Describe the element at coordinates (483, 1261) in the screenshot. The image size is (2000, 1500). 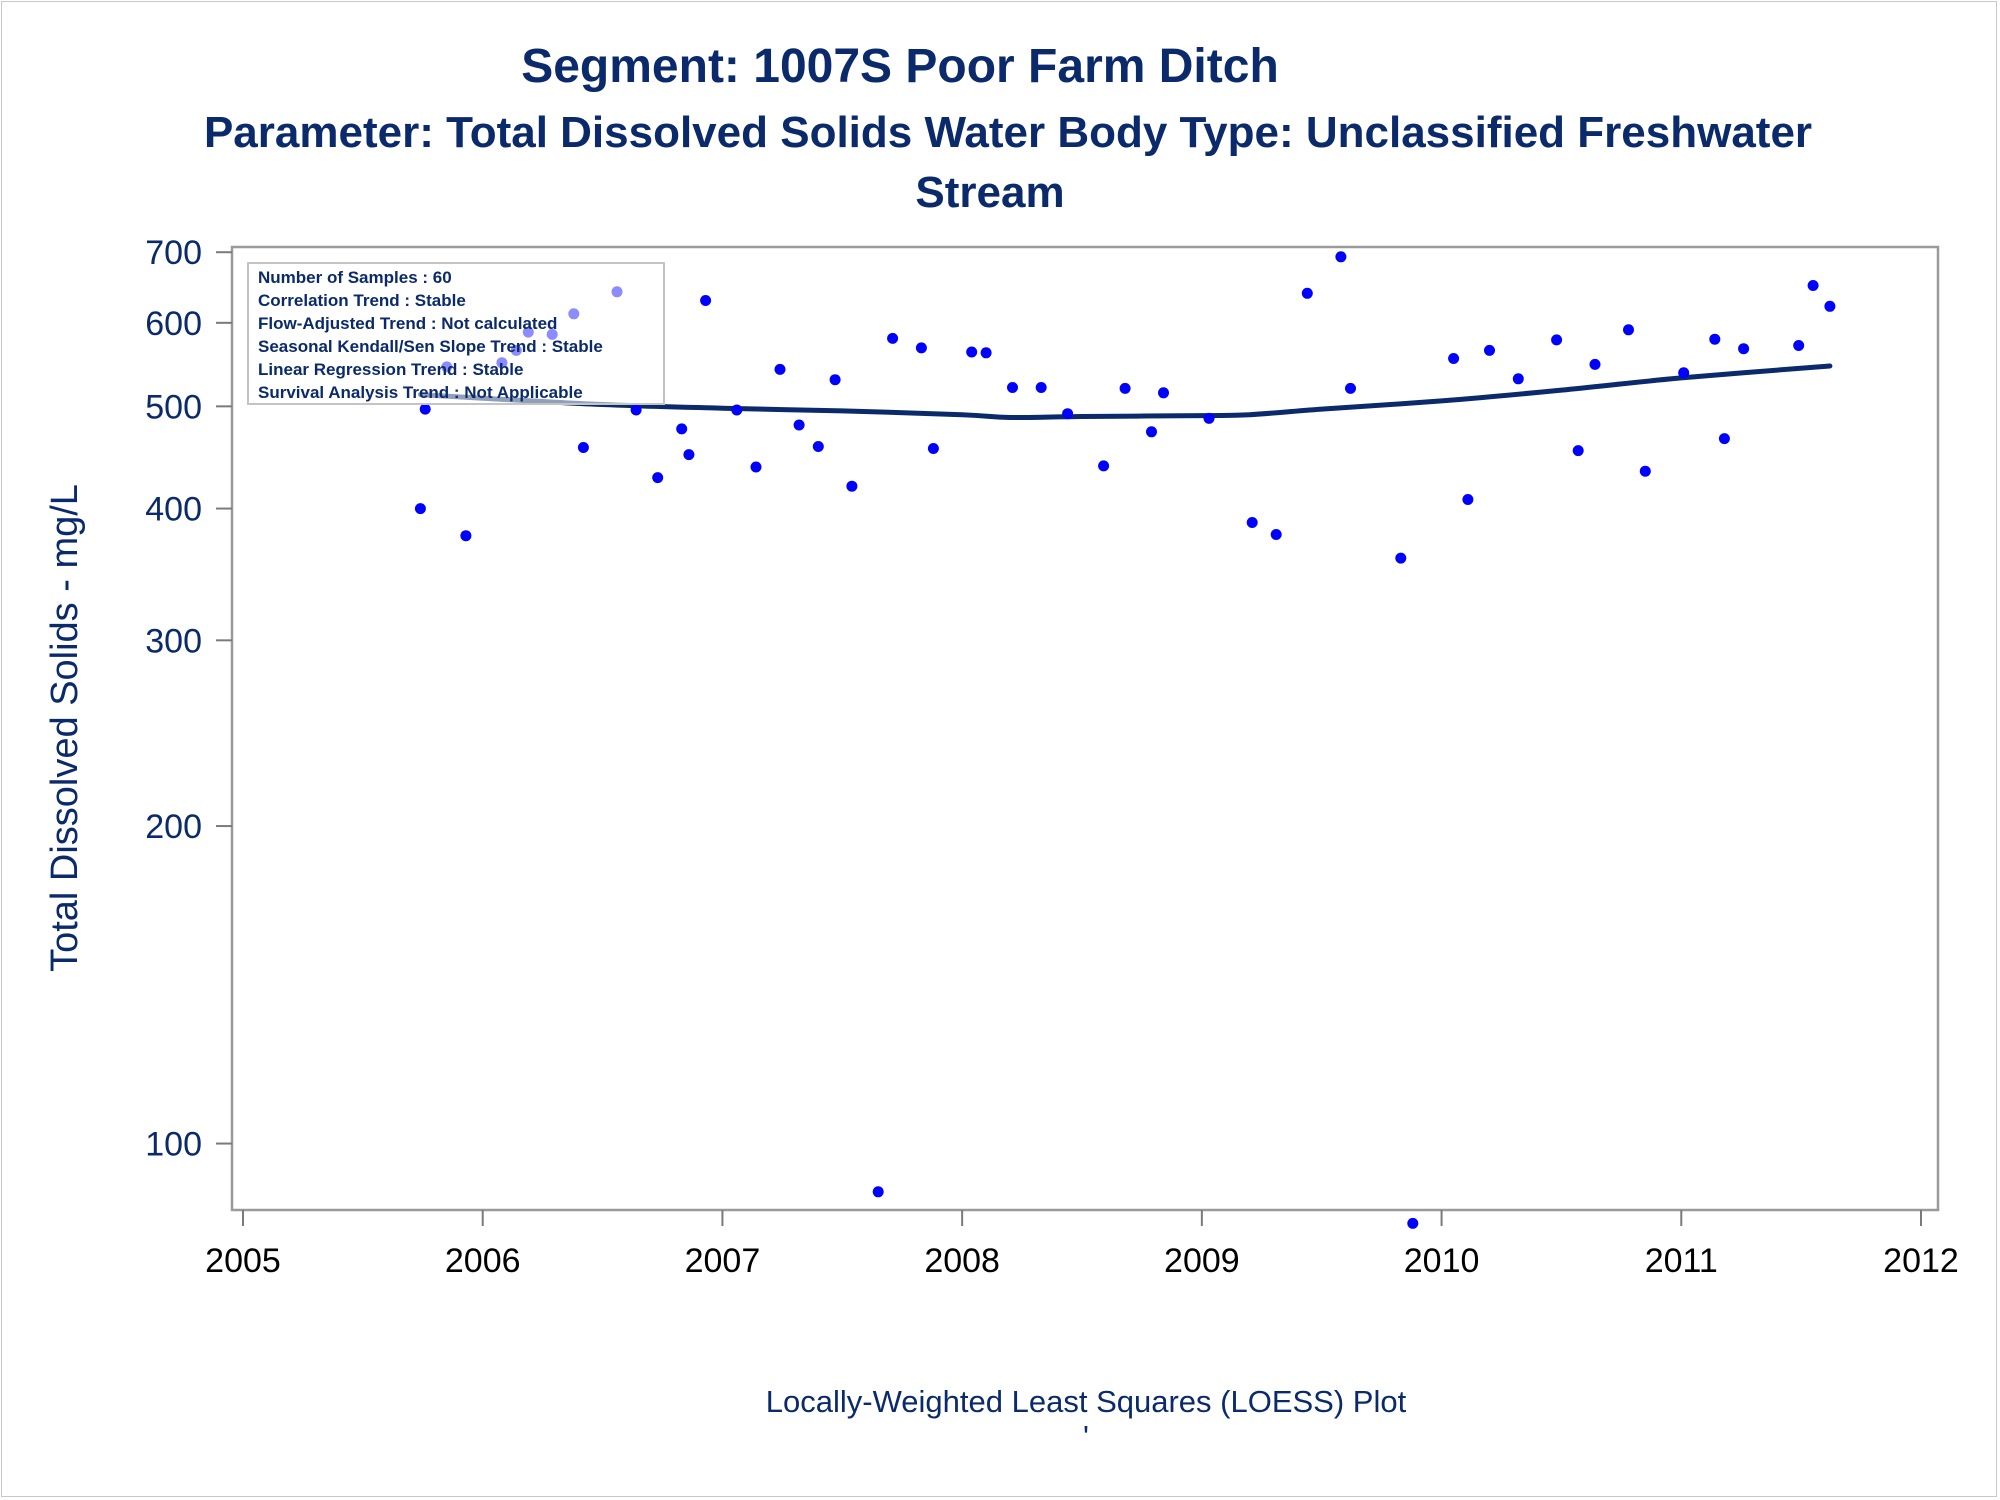
I see `x-tick-label-1: 2006` at that location.